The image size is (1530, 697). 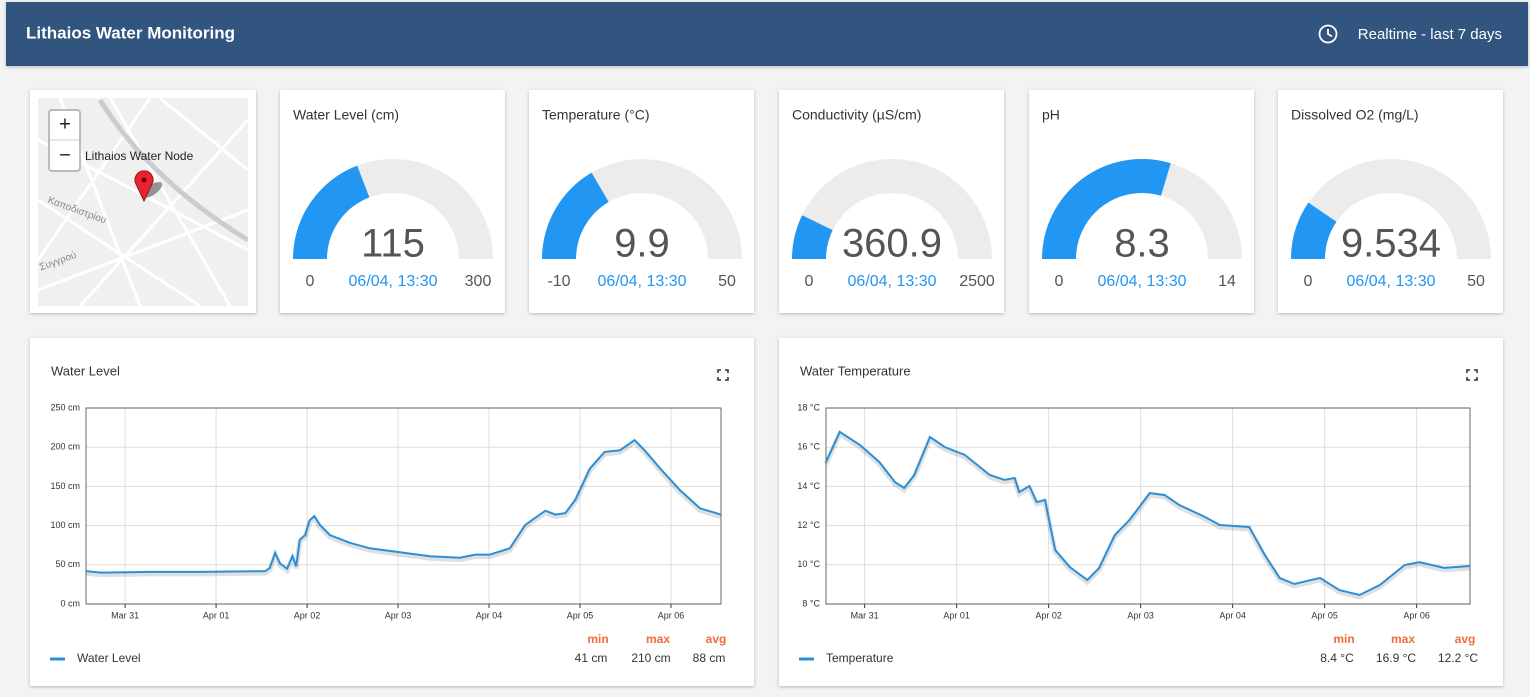 I want to click on gauge-title: Water Level (cm), so click(x=346, y=115).